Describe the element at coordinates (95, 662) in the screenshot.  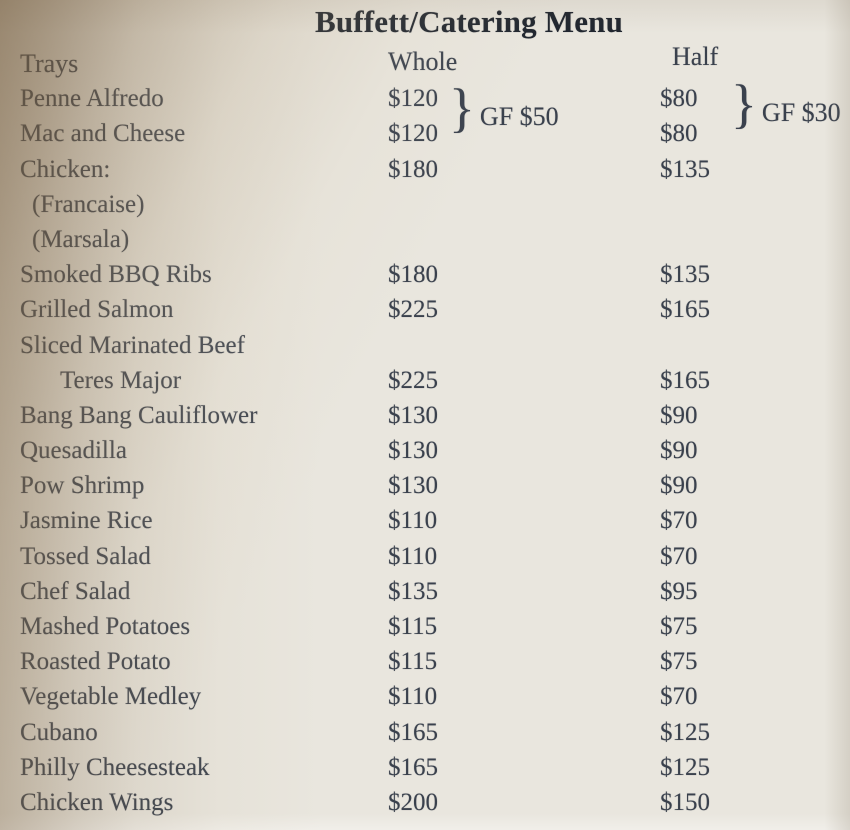
I see `item-name: Roasted Potato` at that location.